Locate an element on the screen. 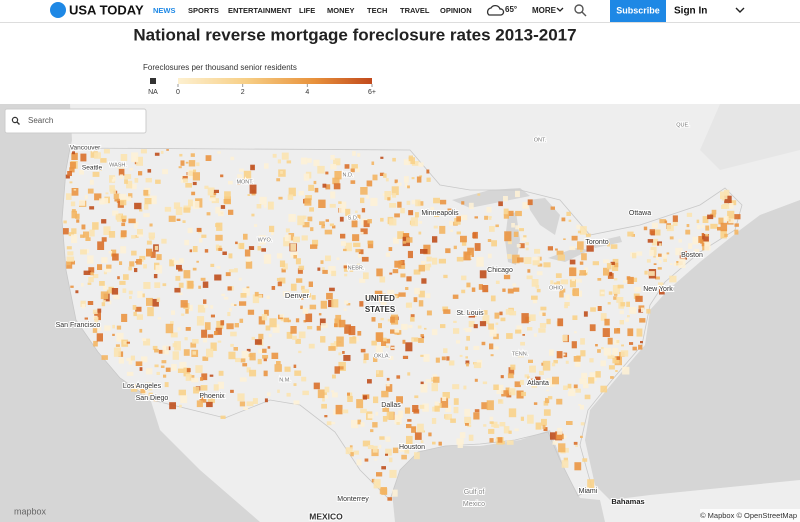 This screenshot has width=800, height=522. search-placeholder: Search is located at coordinates (40, 120).